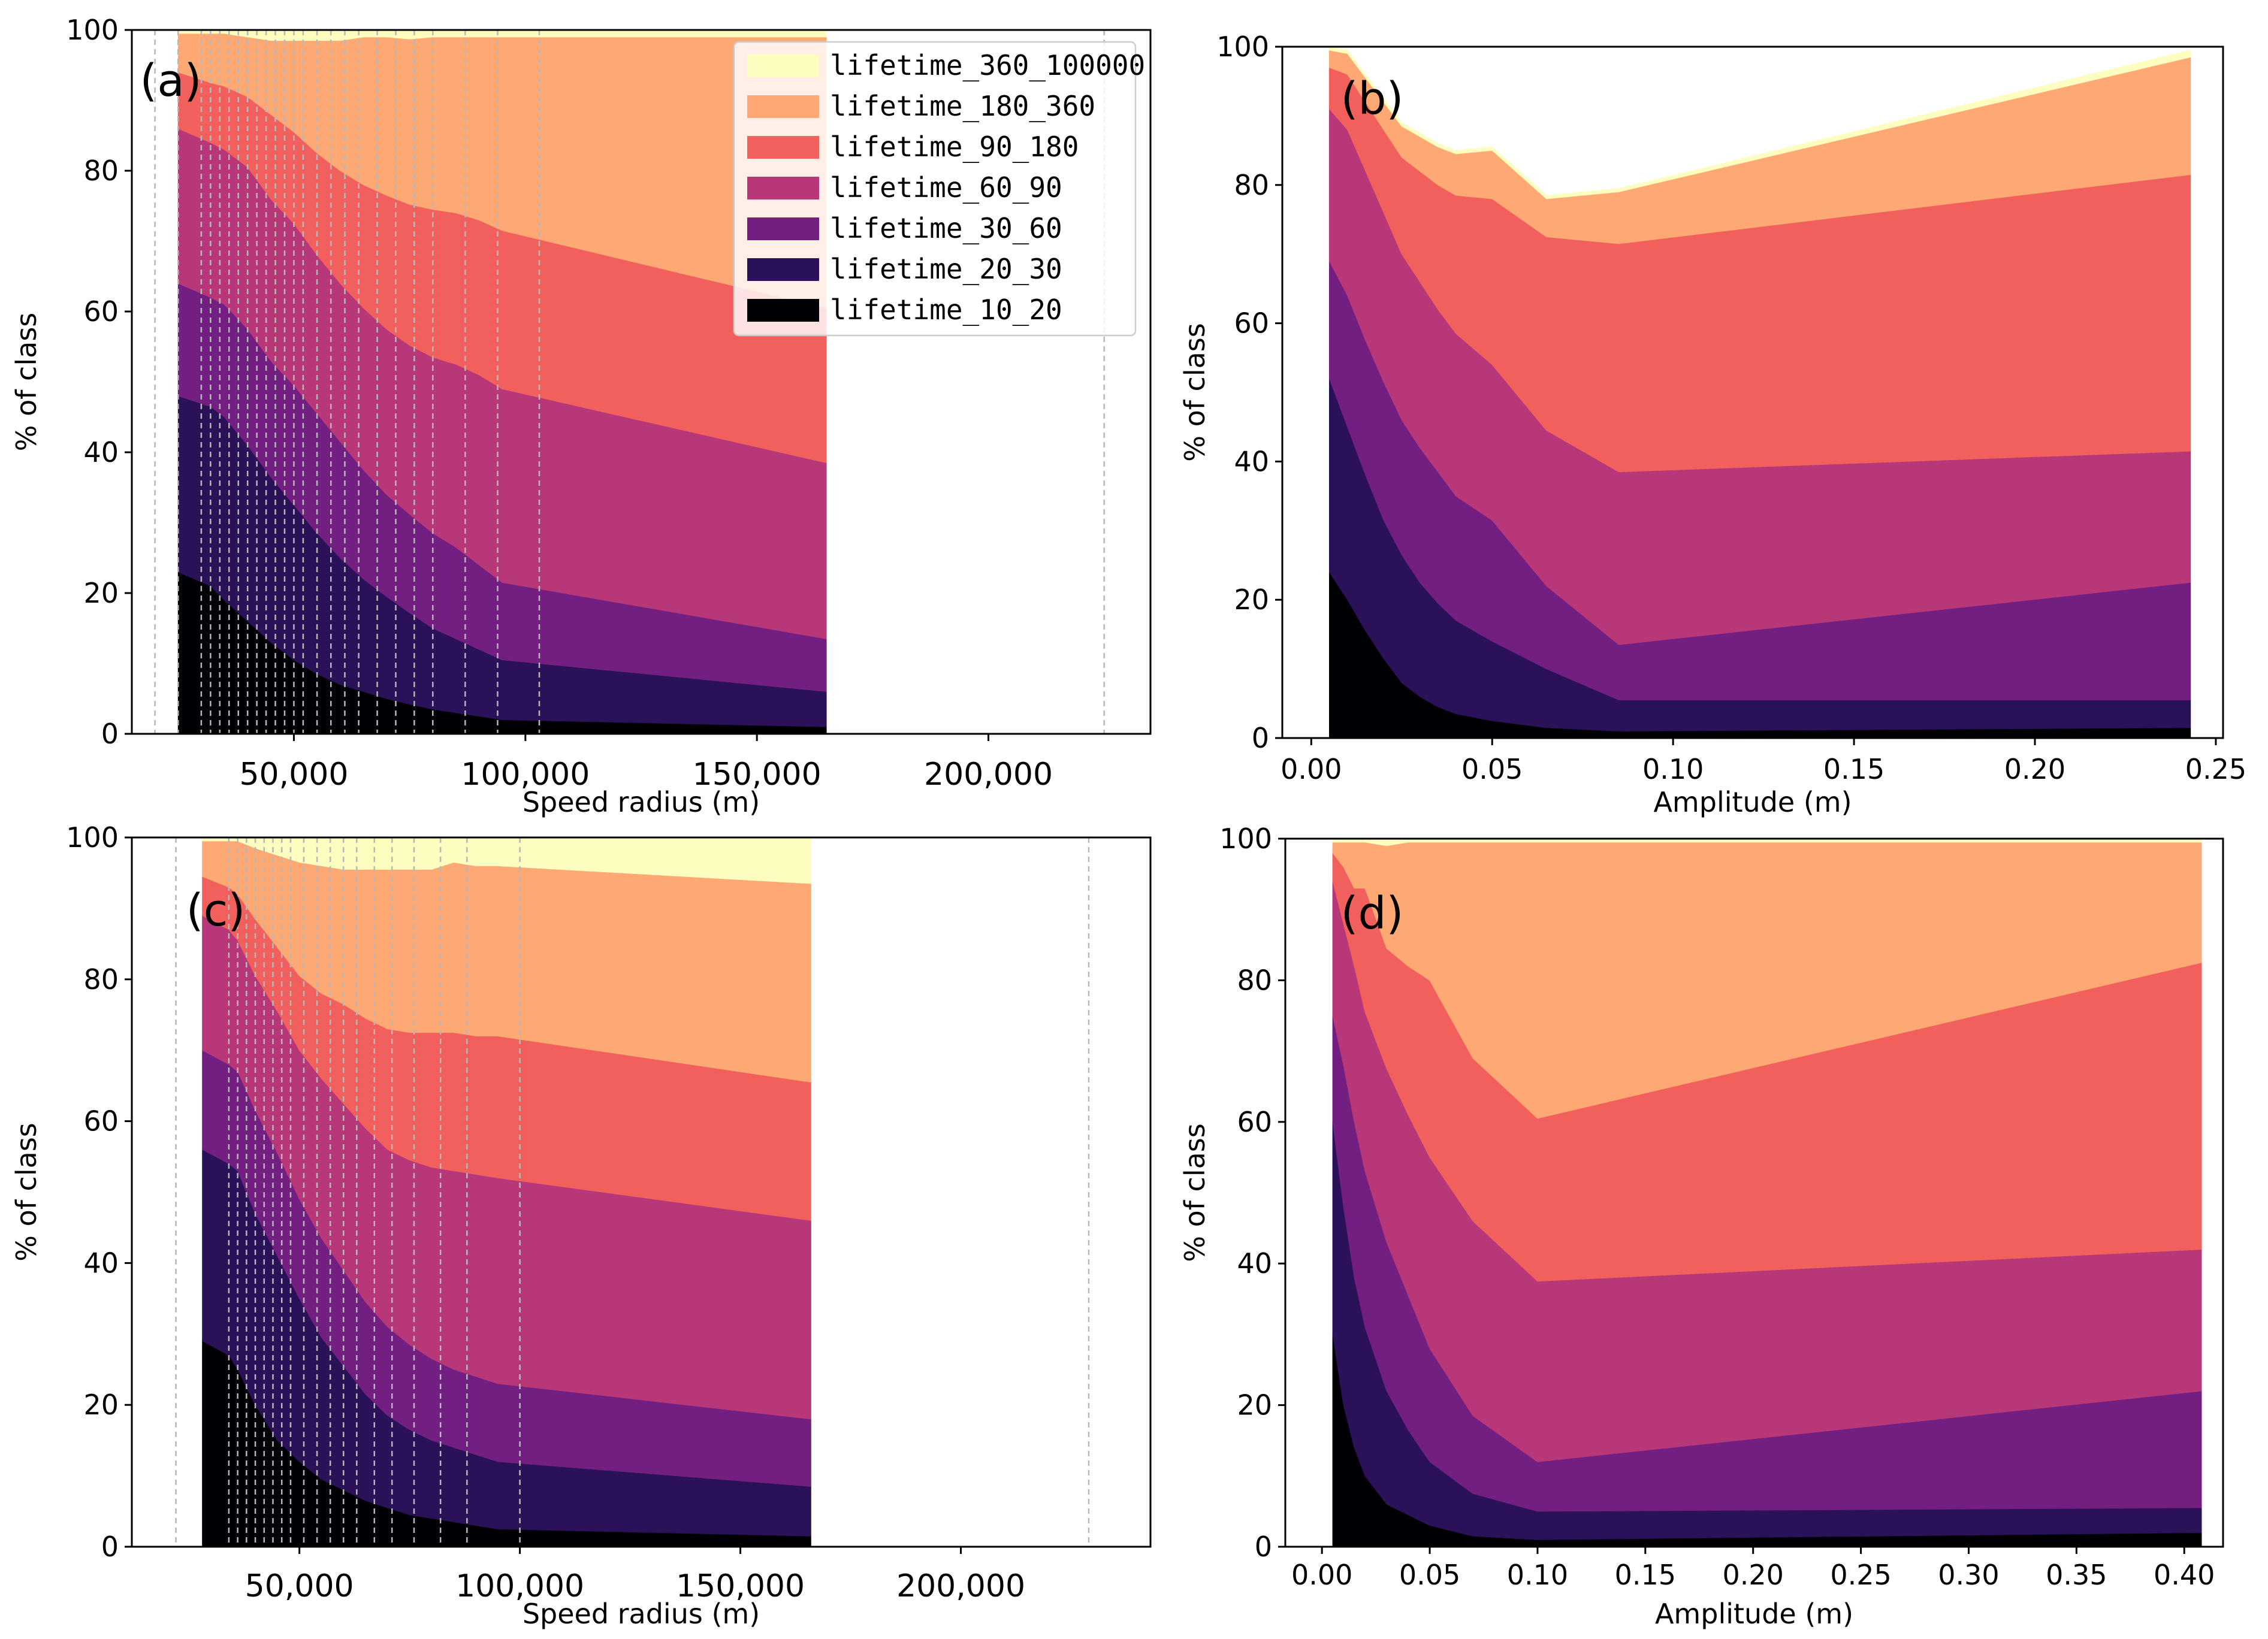 This screenshot has height=1639, width=2268. I want to click on panel-label: (b), so click(1372, 99).